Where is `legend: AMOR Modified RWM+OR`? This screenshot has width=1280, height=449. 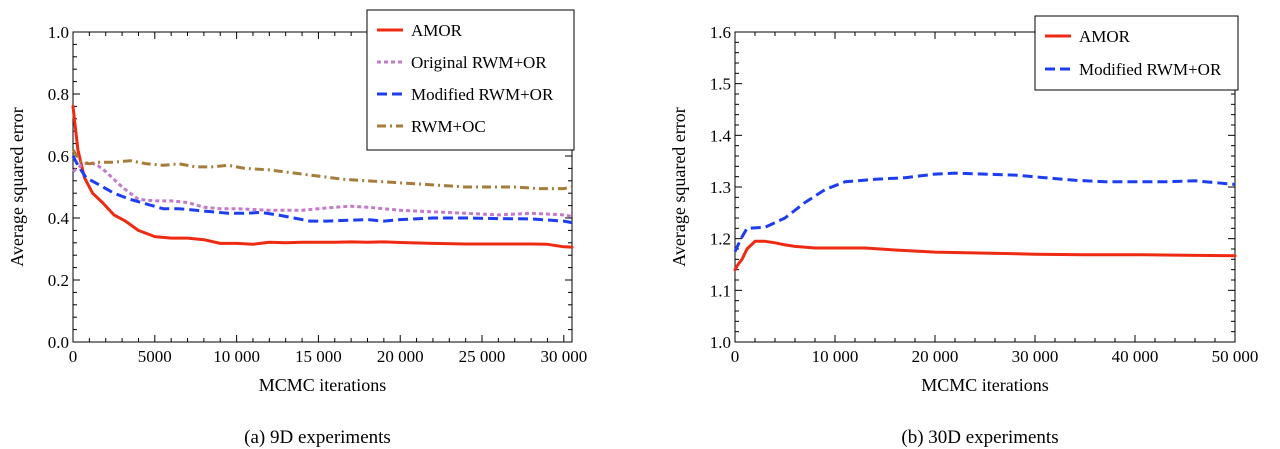
legend: AMOR Modified RWM+OR is located at coordinates (1136, 53).